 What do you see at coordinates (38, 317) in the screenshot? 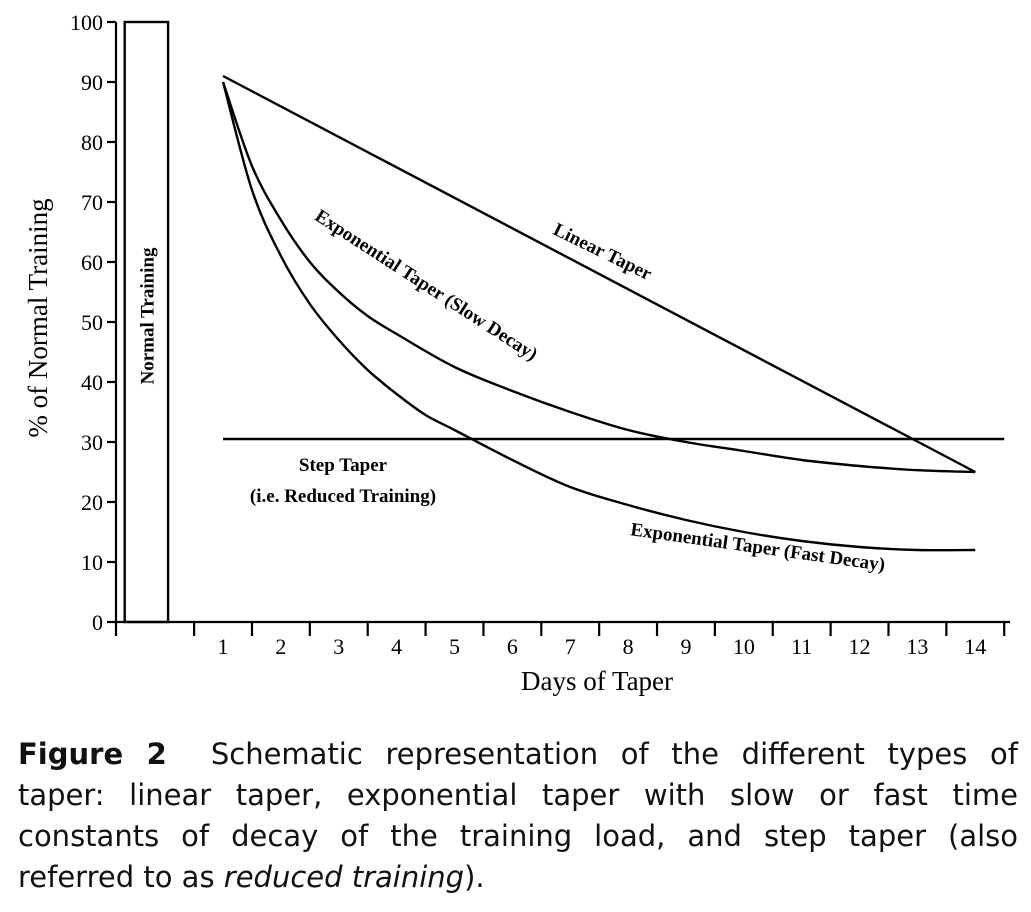
I see `y-axis-label: % of Normal Training` at bounding box center [38, 317].